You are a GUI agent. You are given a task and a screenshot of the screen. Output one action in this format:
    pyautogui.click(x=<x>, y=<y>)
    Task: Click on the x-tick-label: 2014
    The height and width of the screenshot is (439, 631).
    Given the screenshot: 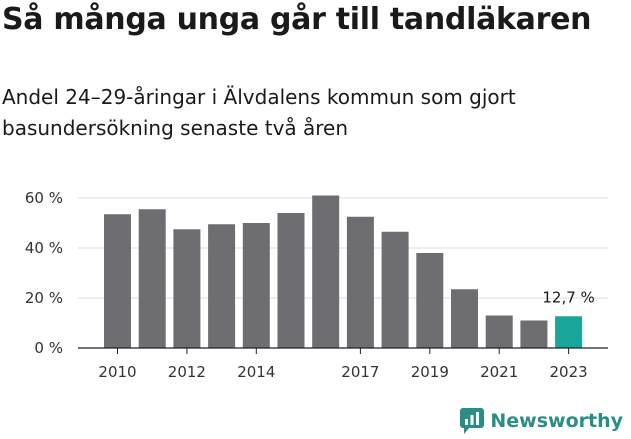 What is the action you would take?
    pyautogui.click(x=256, y=372)
    